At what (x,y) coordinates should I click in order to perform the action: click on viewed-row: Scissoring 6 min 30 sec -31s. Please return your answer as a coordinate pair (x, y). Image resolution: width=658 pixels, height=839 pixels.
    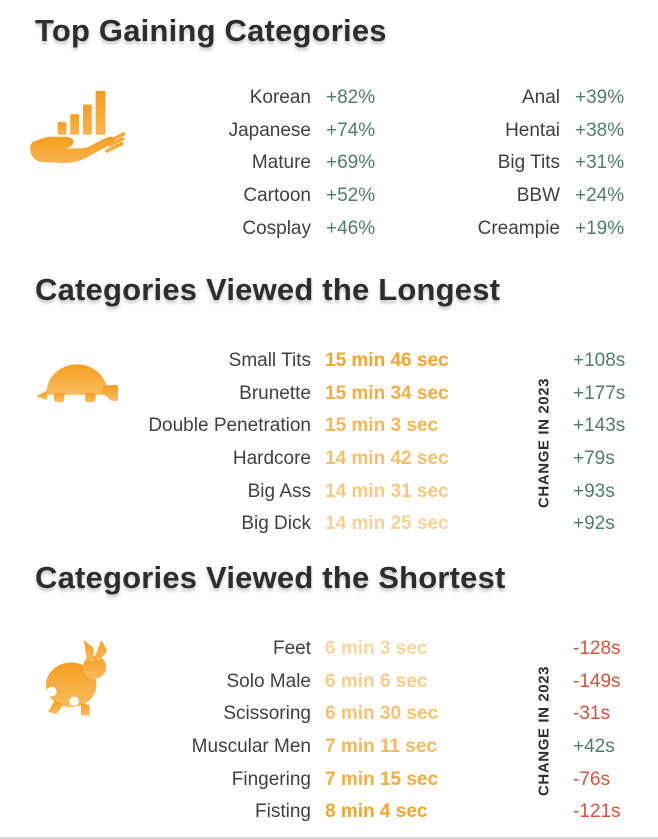
    Looking at the image, I should click on (310, 714).